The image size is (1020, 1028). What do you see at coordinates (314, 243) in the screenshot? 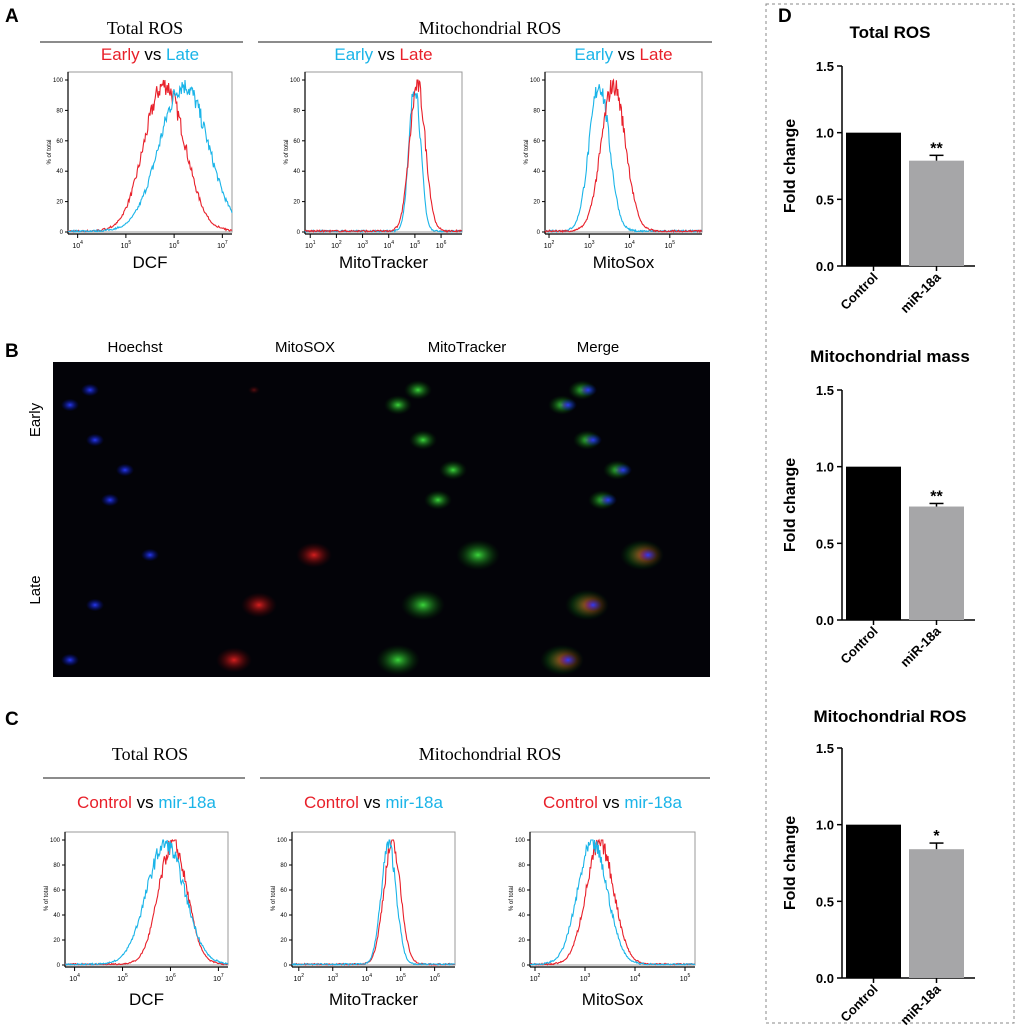
I see `x-tick-exponent: 1` at bounding box center [314, 243].